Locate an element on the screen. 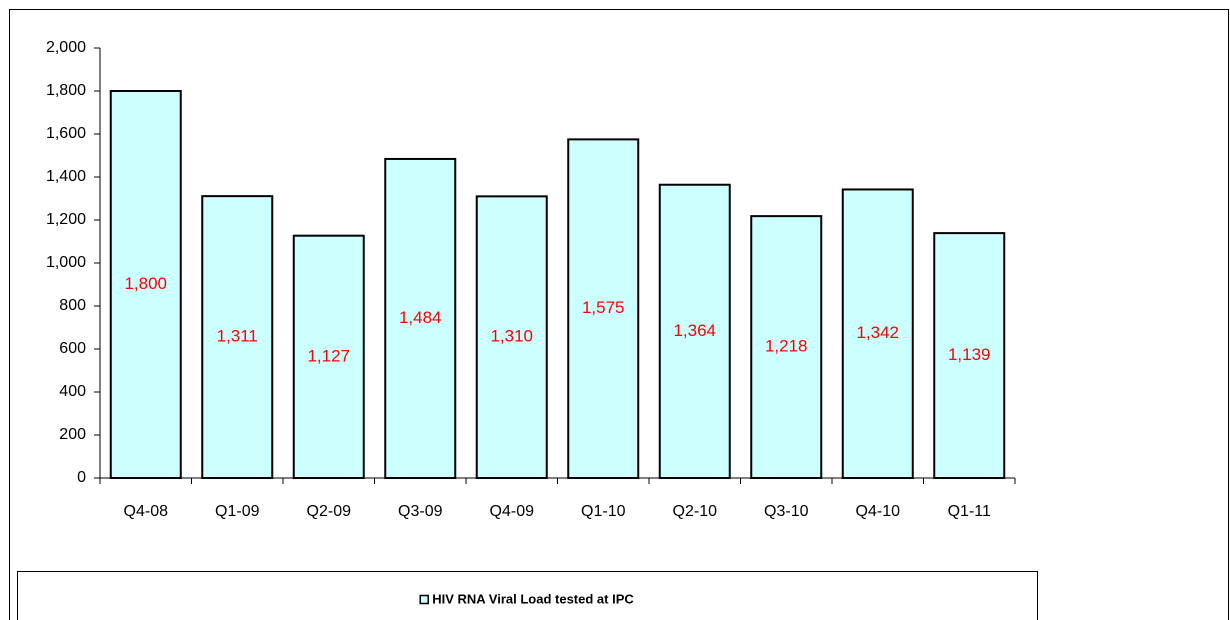 Image resolution: width=1230 pixels, height=620 pixels. y-tick-label: 1,600 is located at coordinates (66, 133).